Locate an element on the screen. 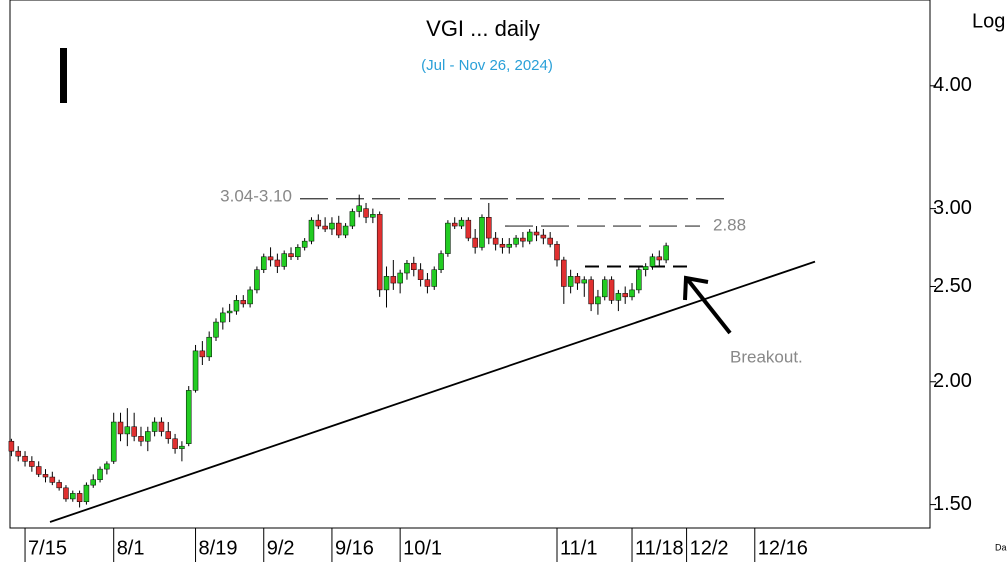  x-tick-label: 8/19 is located at coordinates (218, 548).